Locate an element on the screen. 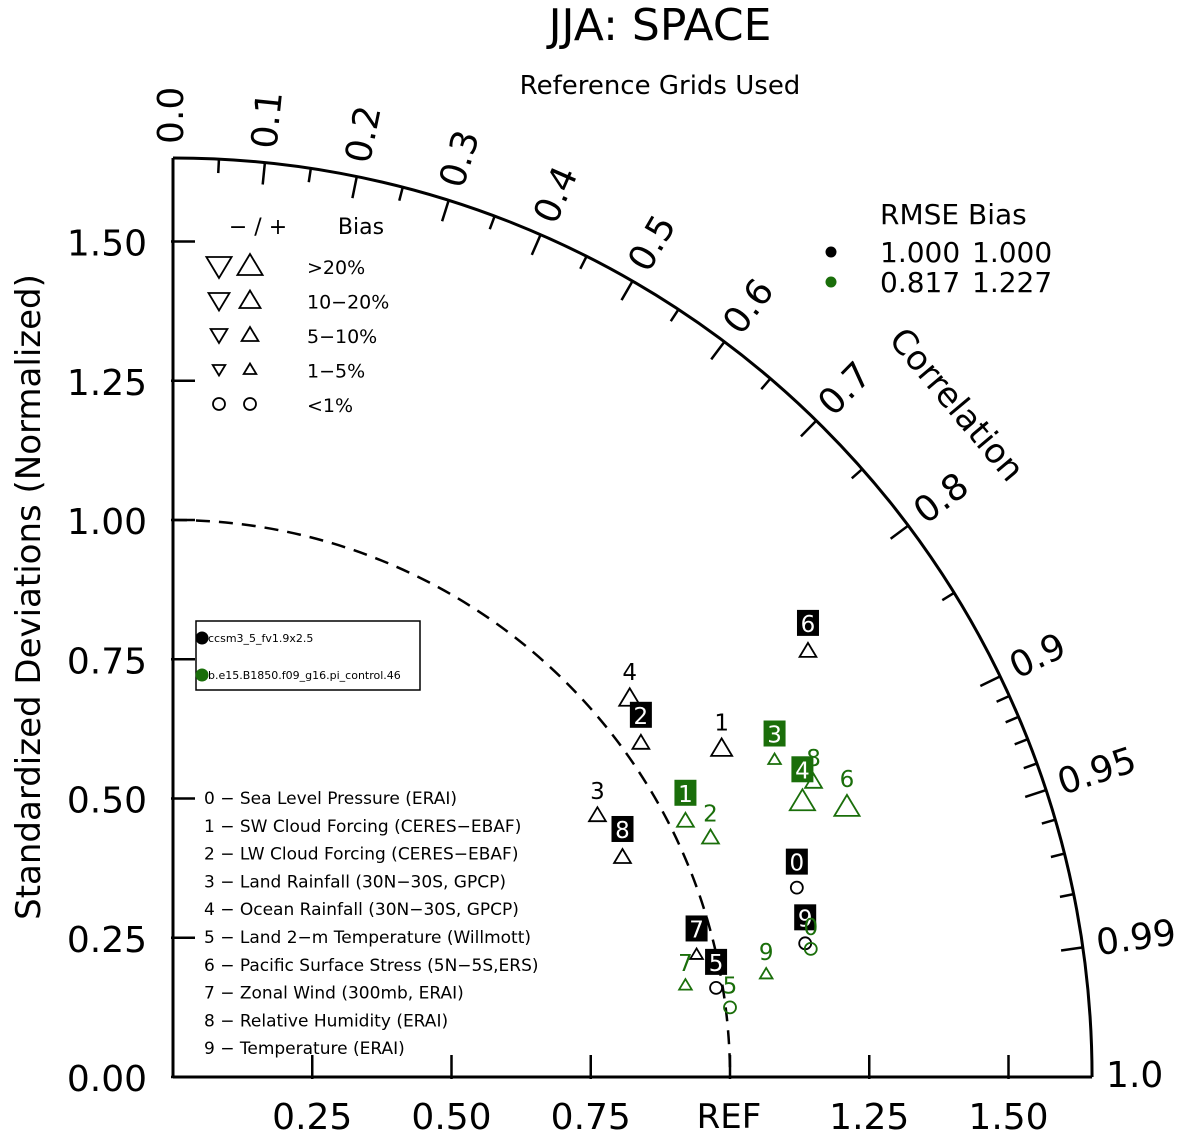  x-tick-label: 0.75 is located at coordinates (591, 1116).